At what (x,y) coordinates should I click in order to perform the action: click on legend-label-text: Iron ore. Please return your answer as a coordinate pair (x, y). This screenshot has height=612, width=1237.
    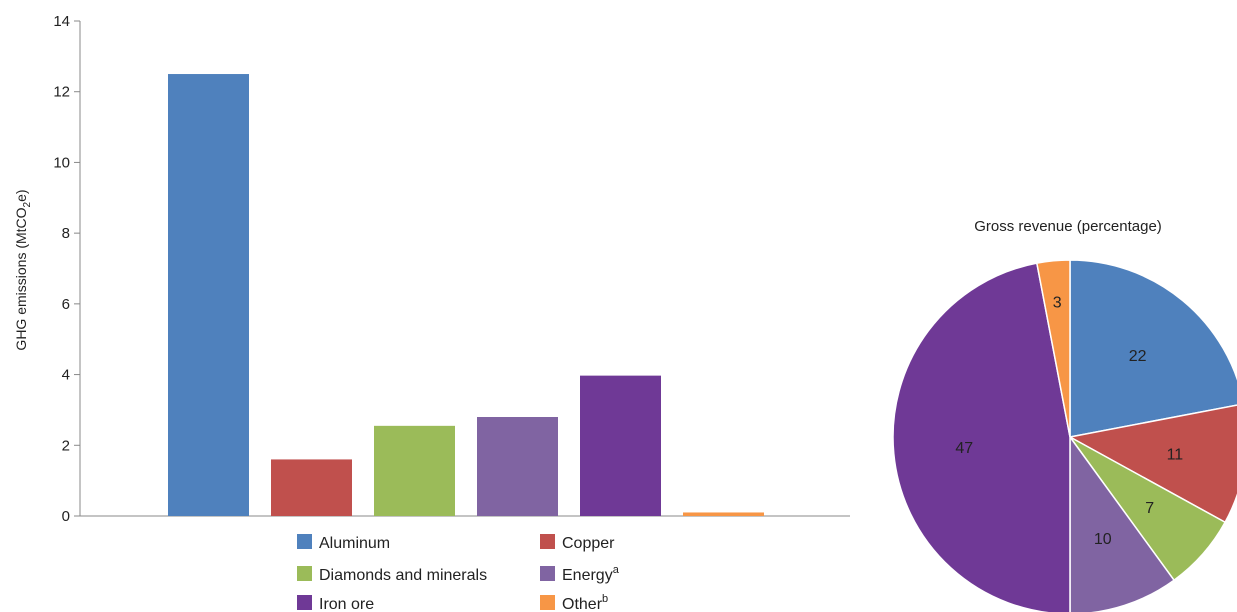
    Looking at the image, I should click on (346, 604).